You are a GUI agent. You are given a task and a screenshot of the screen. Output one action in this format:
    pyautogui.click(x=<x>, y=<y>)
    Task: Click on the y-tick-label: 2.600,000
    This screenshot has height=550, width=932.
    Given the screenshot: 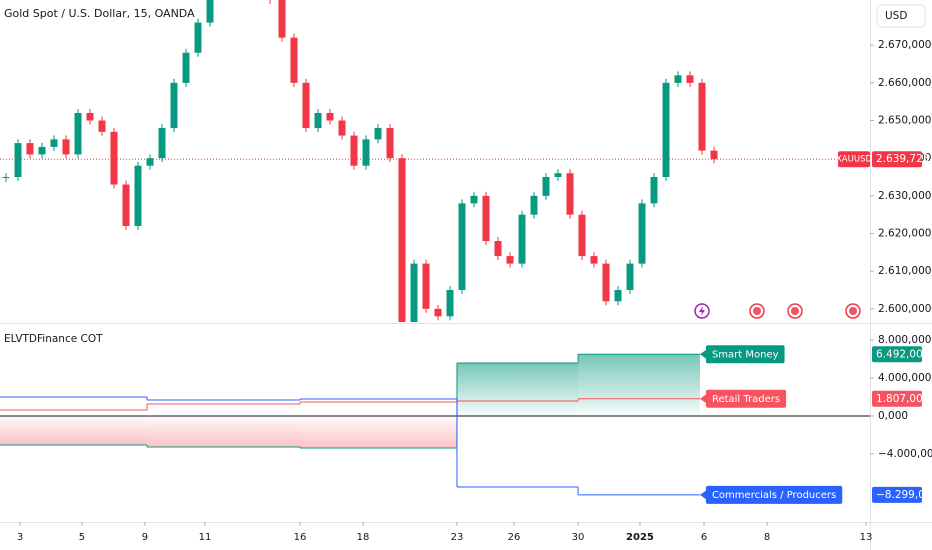 What is the action you would take?
    pyautogui.click(x=904, y=309)
    